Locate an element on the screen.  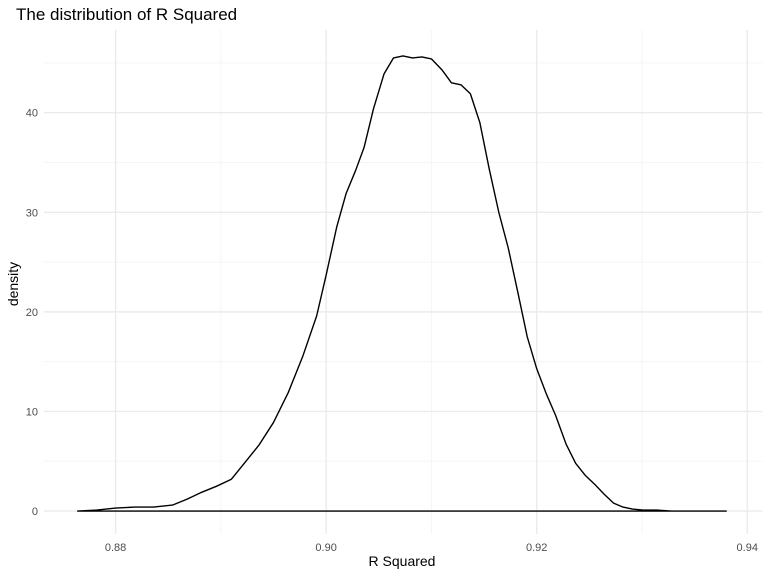
x-tick-labels: 0.88 0.90 0.92 0.94 is located at coordinates (431, 548).